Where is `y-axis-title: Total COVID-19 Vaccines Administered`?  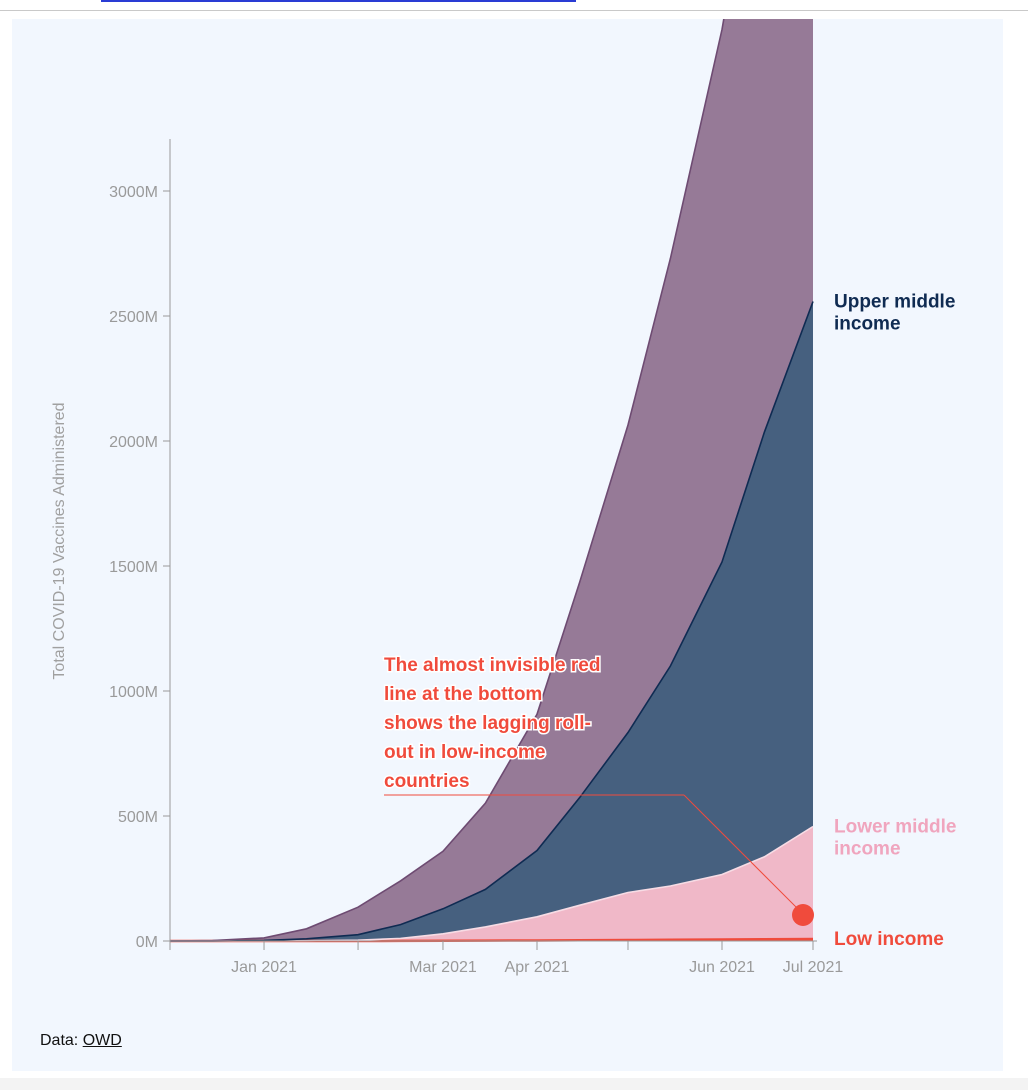 y-axis-title: Total COVID-19 Vaccines Administered is located at coordinates (59, 540).